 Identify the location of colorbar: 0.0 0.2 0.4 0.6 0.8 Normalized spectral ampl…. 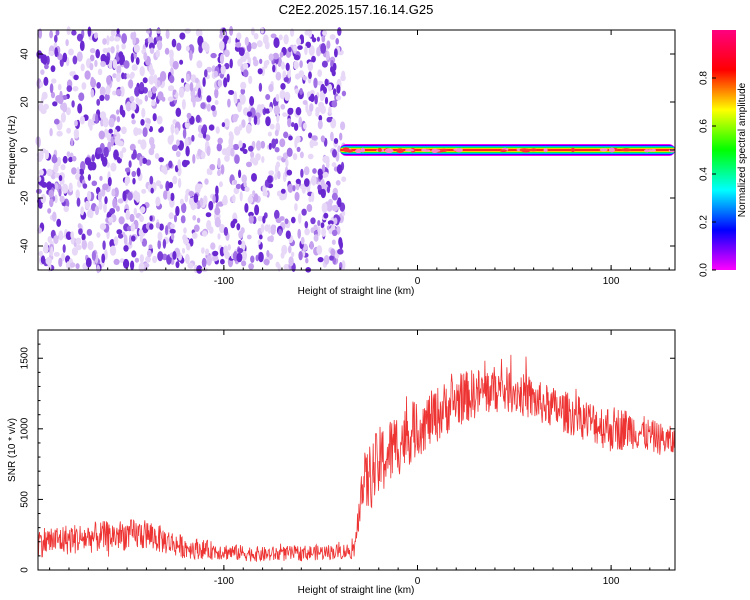
(723, 153).